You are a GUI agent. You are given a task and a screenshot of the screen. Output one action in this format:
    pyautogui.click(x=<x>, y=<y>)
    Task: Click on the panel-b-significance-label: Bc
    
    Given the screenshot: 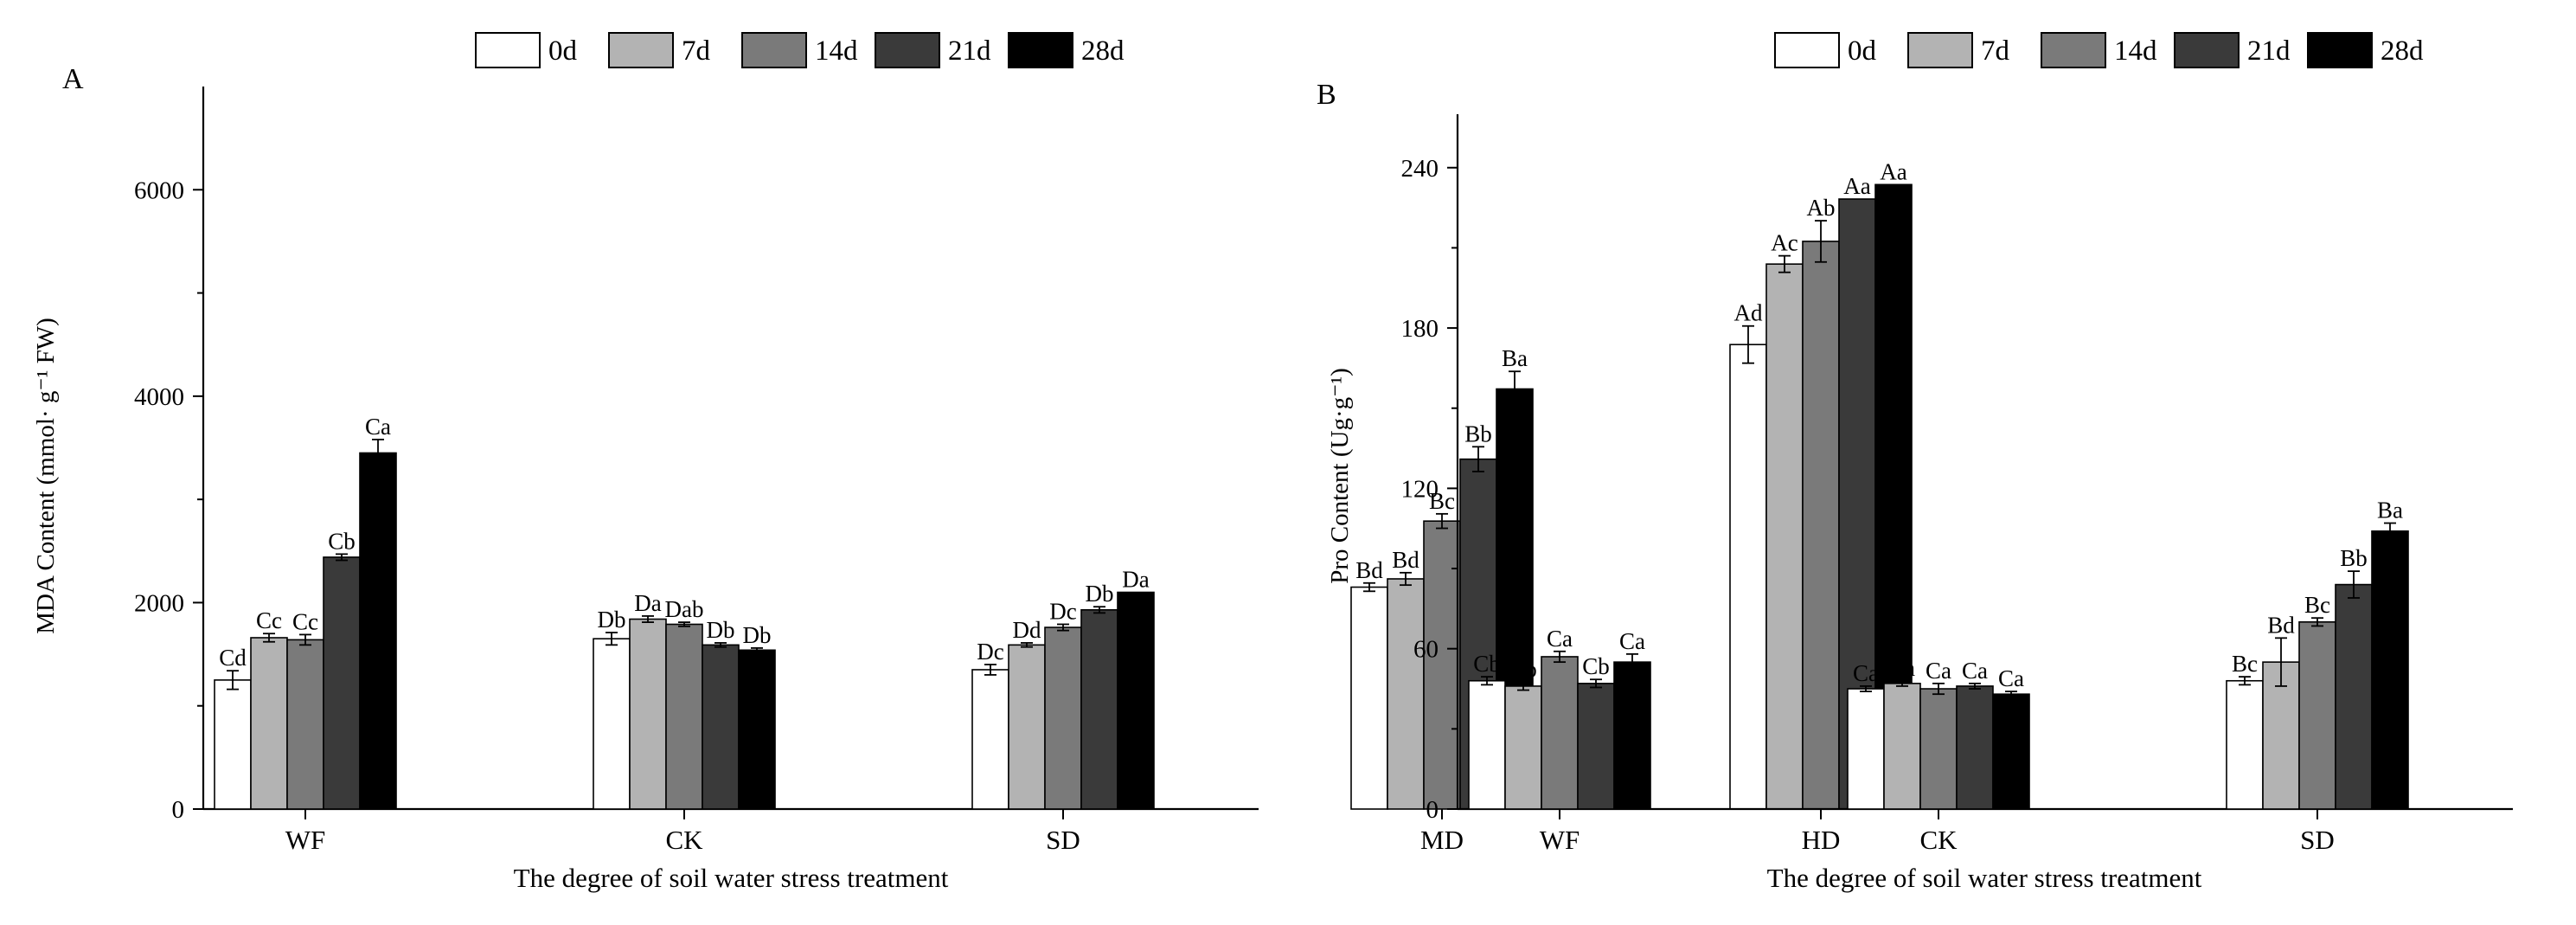 What is the action you would take?
    pyautogui.click(x=2245, y=664)
    